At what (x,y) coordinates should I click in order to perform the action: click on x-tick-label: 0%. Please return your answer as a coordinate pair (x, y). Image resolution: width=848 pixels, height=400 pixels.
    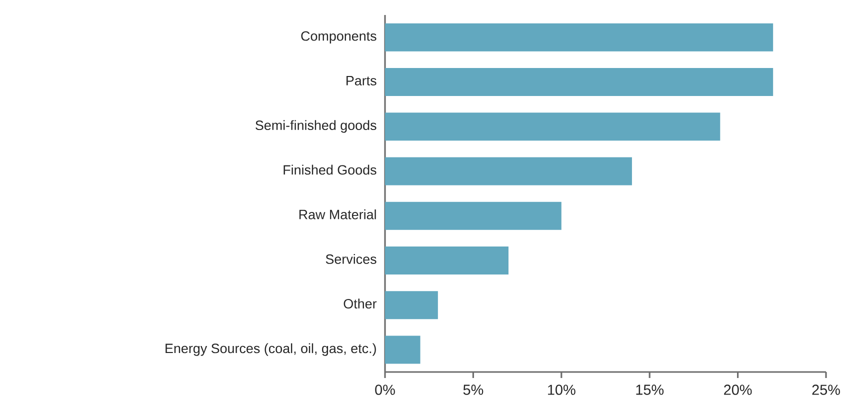
    Looking at the image, I should click on (385, 389).